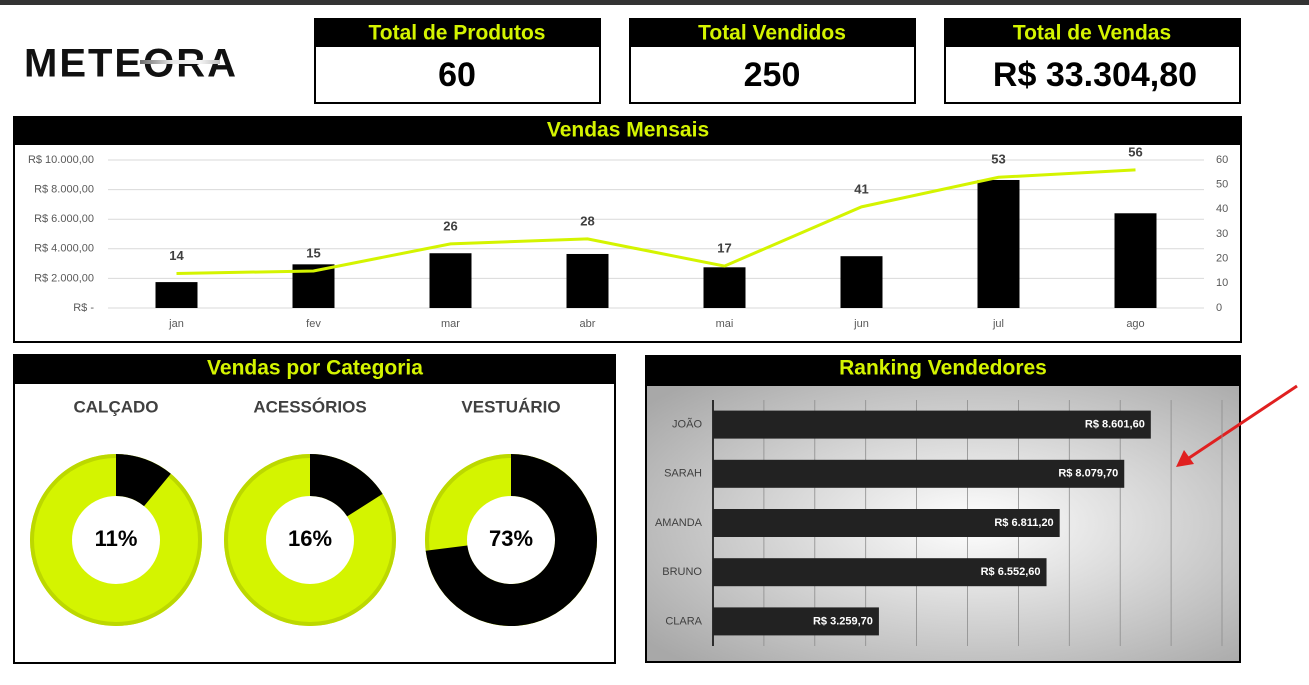 This screenshot has width=1309, height=685. I want to click on data-label: 56, so click(1135, 151).